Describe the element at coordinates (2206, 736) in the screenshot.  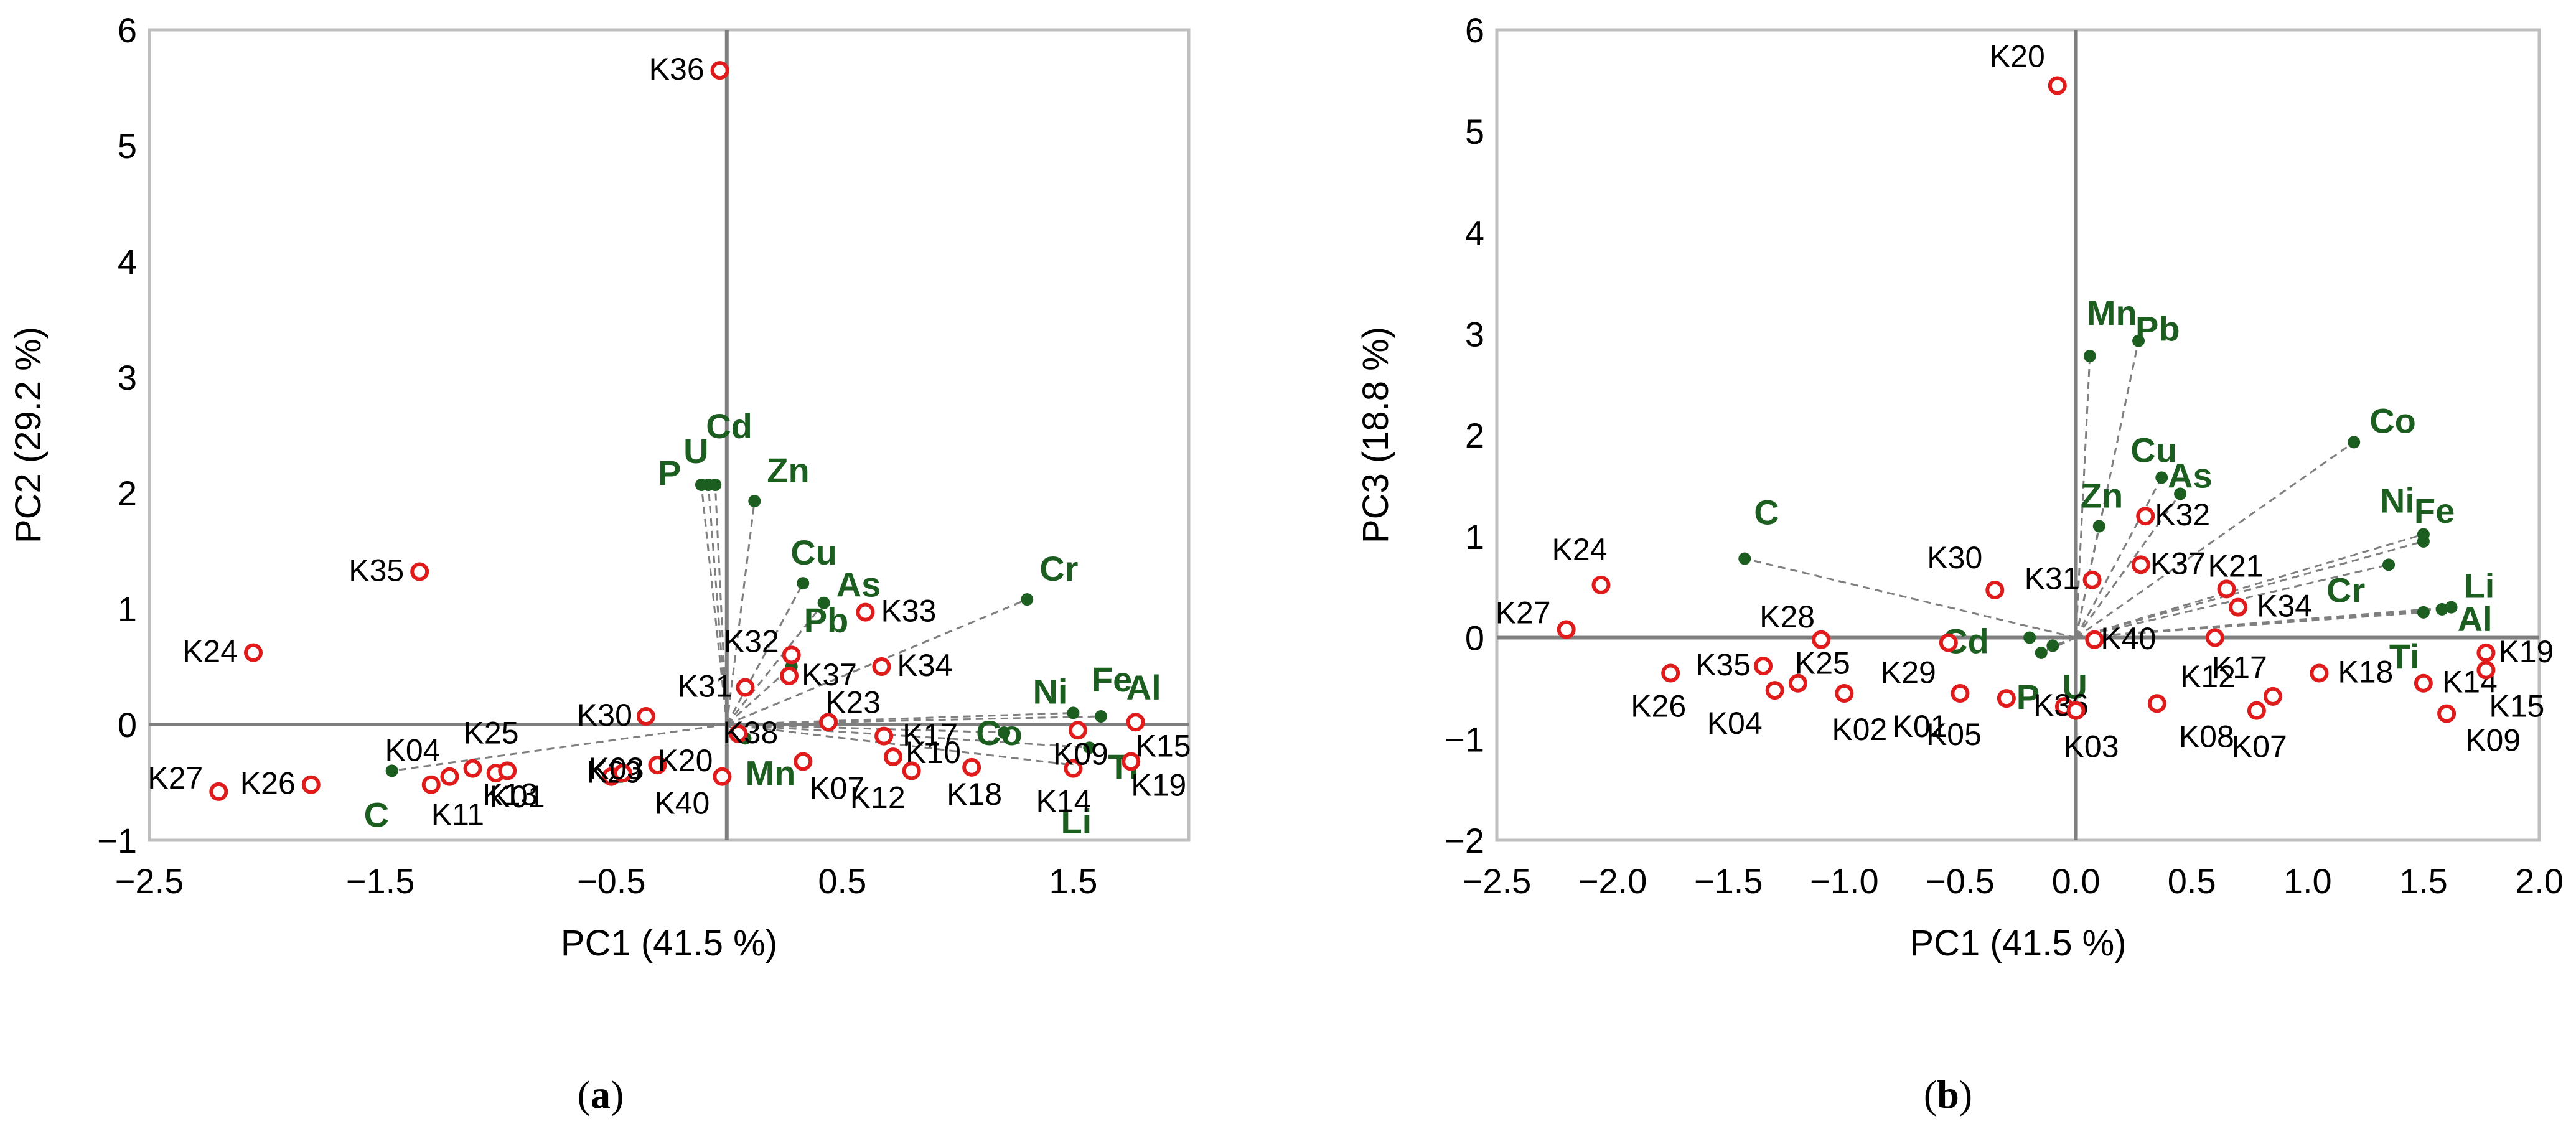
I see `observation-label-k08: K08` at that location.